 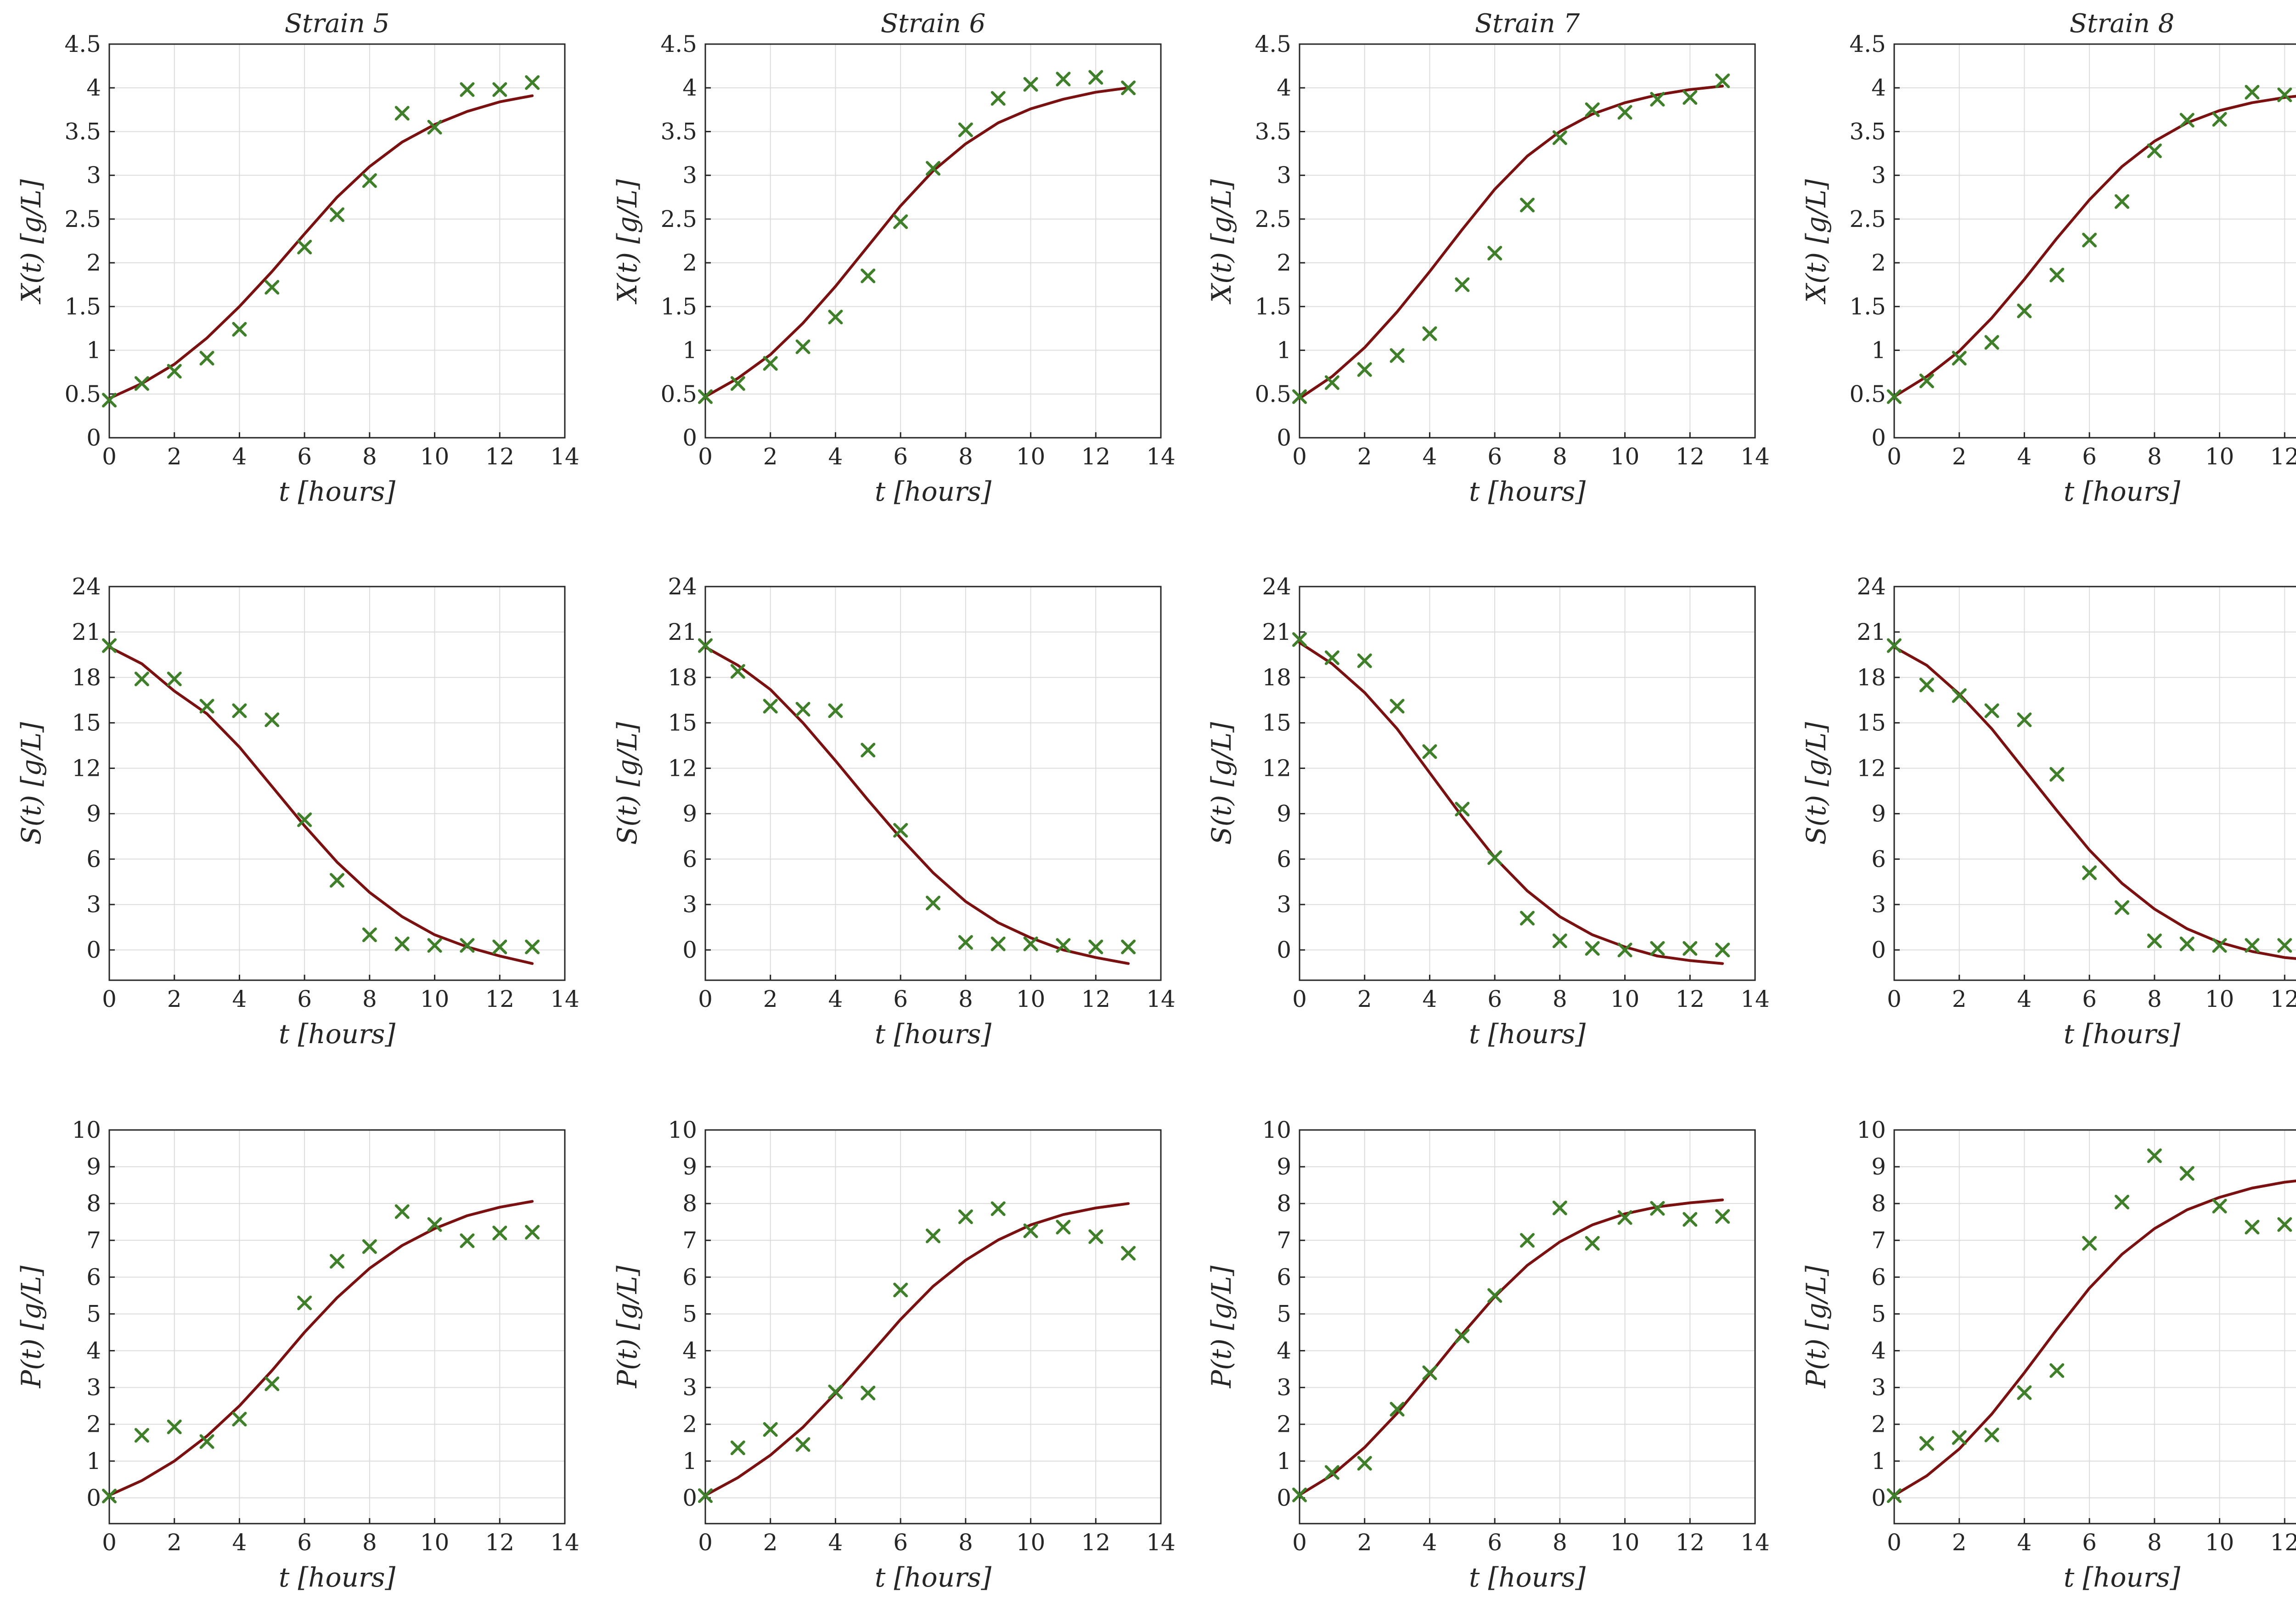 What do you see at coordinates (86, 723) in the screenshot?
I see `y-tick-label: 15` at bounding box center [86, 723].